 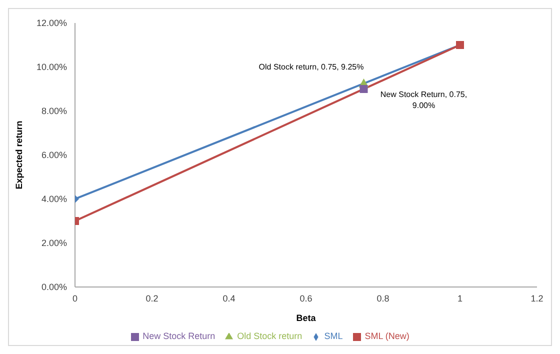 I want to click on legend-label: New Stock Return, so click(x=179, y=336).